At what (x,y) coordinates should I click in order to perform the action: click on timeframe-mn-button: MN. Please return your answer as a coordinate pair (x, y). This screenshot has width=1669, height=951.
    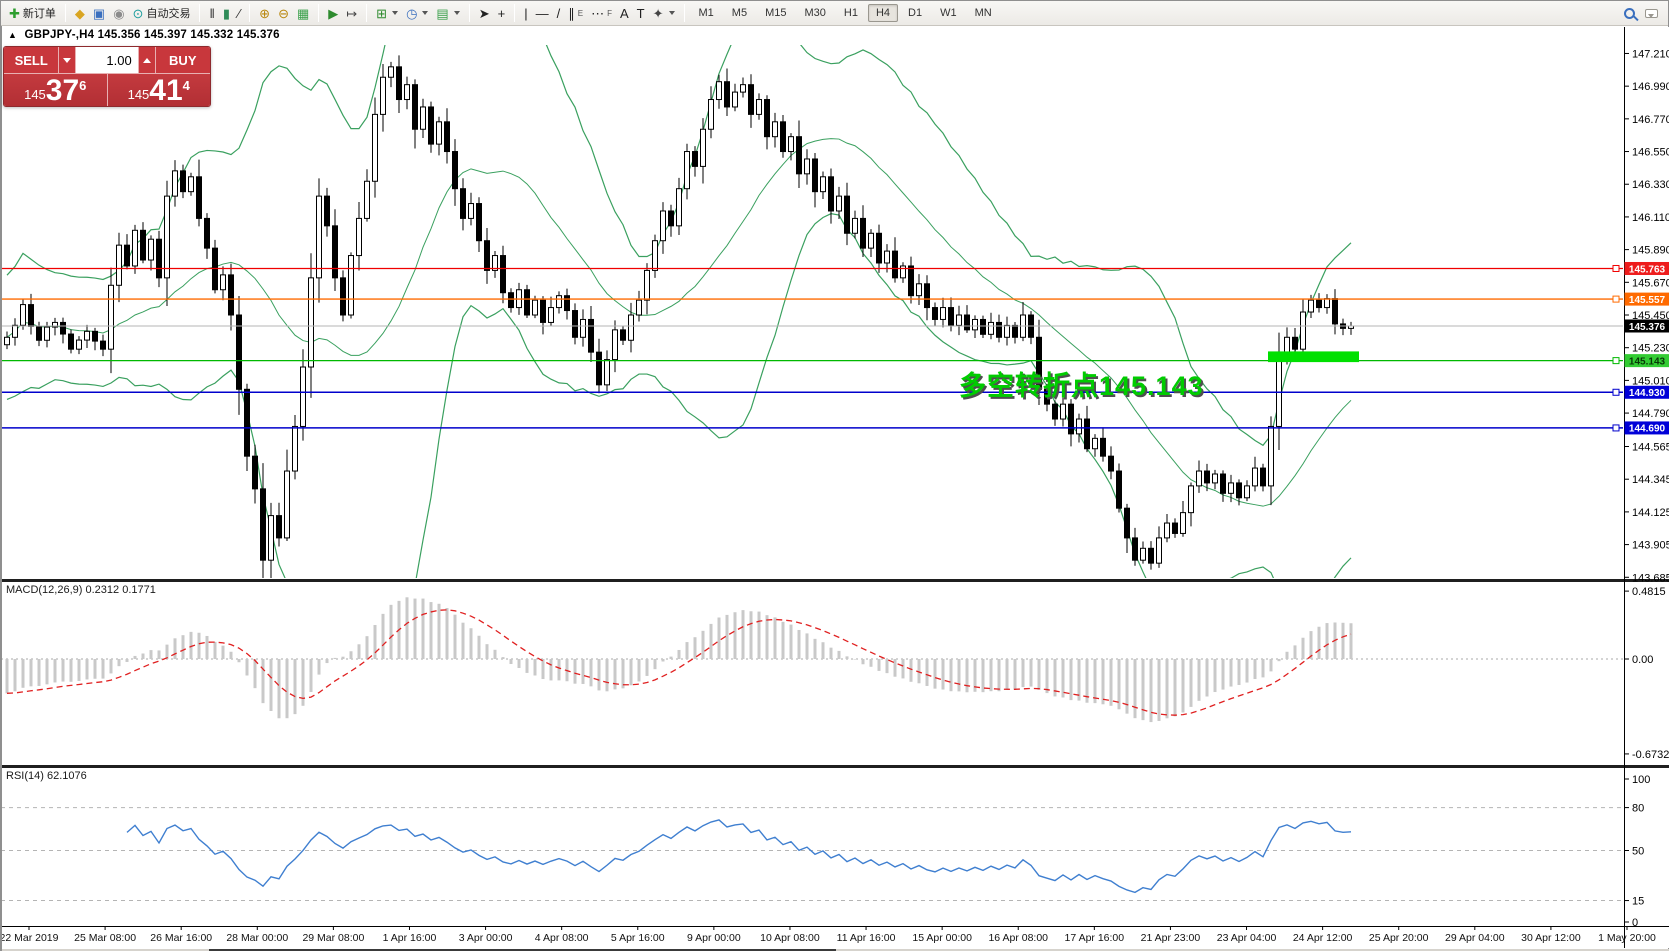
    Looking at the image, I should click on (983, 13).